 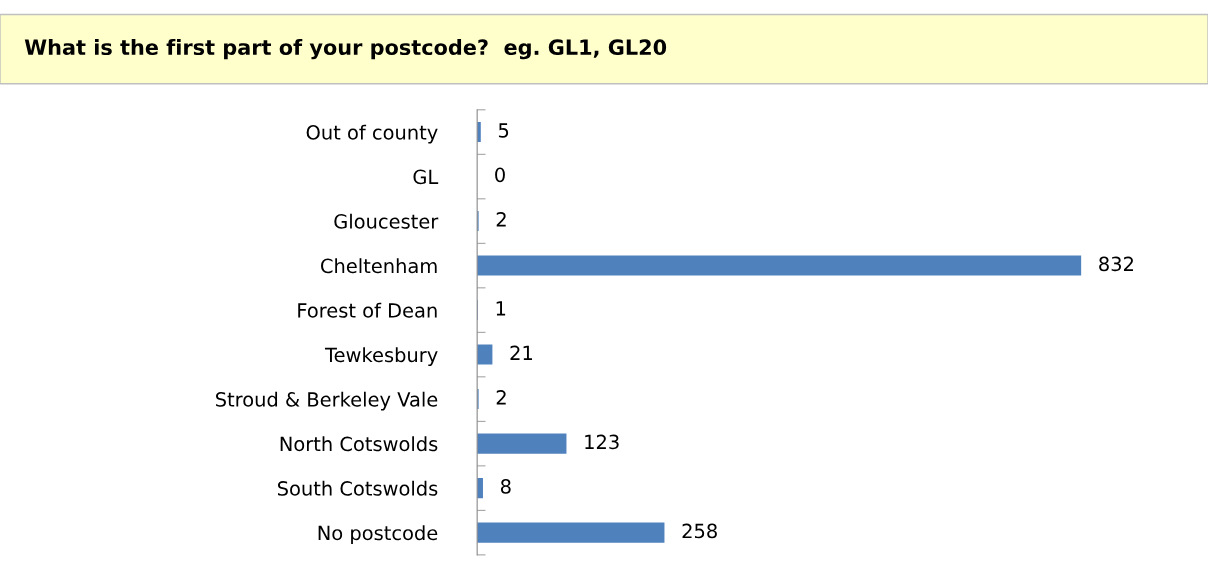 I want to click on data-label: 5, so click(x=503, y=130).